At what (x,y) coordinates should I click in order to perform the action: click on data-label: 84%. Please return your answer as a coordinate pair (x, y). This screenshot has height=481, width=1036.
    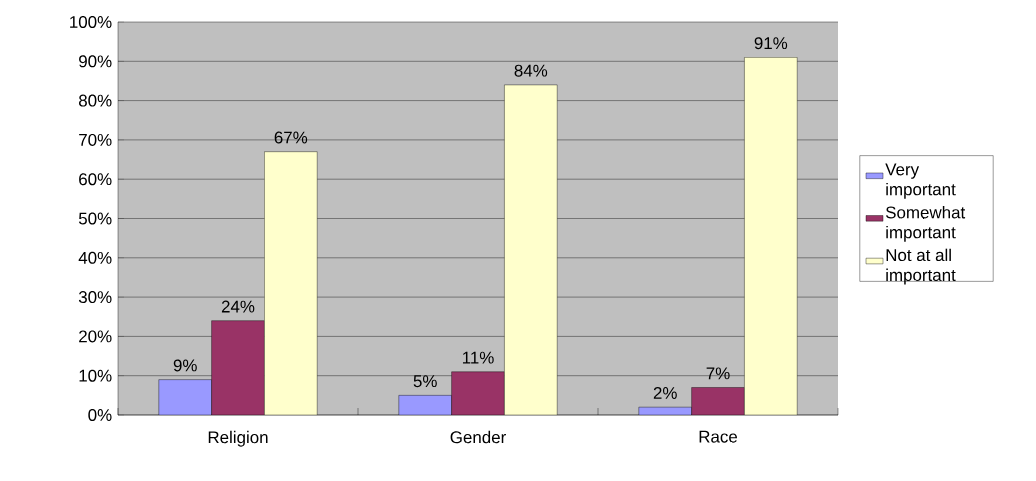
    Looking at the image, I should click on (531, 70).